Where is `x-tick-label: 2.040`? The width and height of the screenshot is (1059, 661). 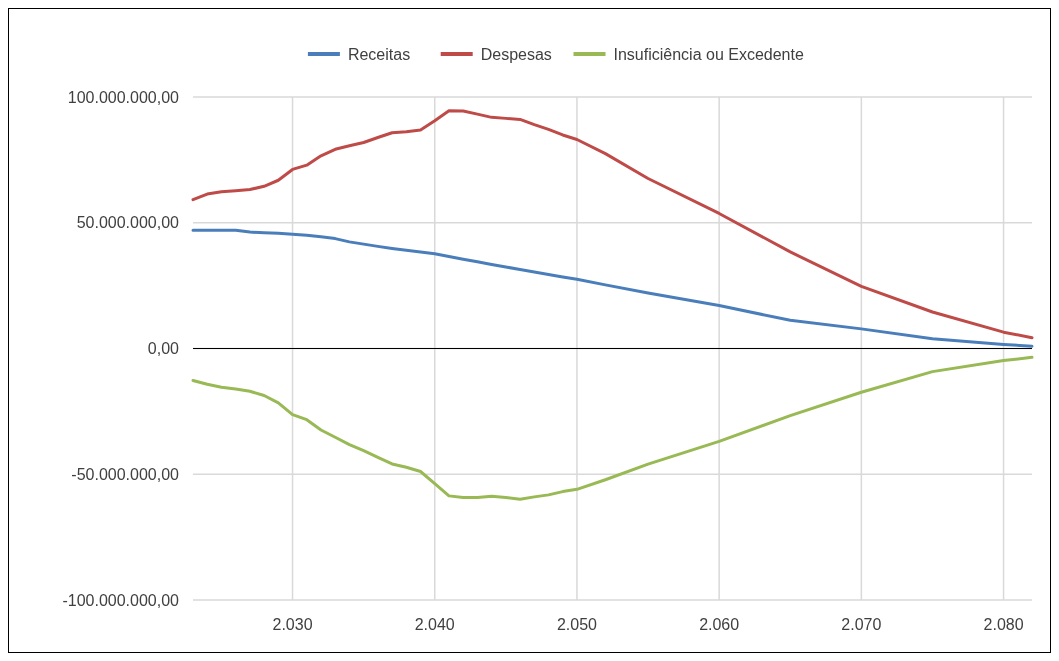 x-tick-label: 2.040 is located at coordinates (434, 624).